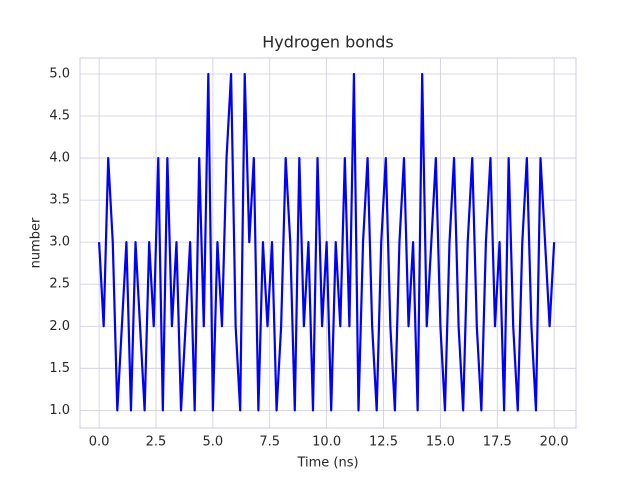  What do you see at coordinates (59, 116) in the screenshot?
I see `y-tick-label: 4.5` at bounding box center [59, 116].